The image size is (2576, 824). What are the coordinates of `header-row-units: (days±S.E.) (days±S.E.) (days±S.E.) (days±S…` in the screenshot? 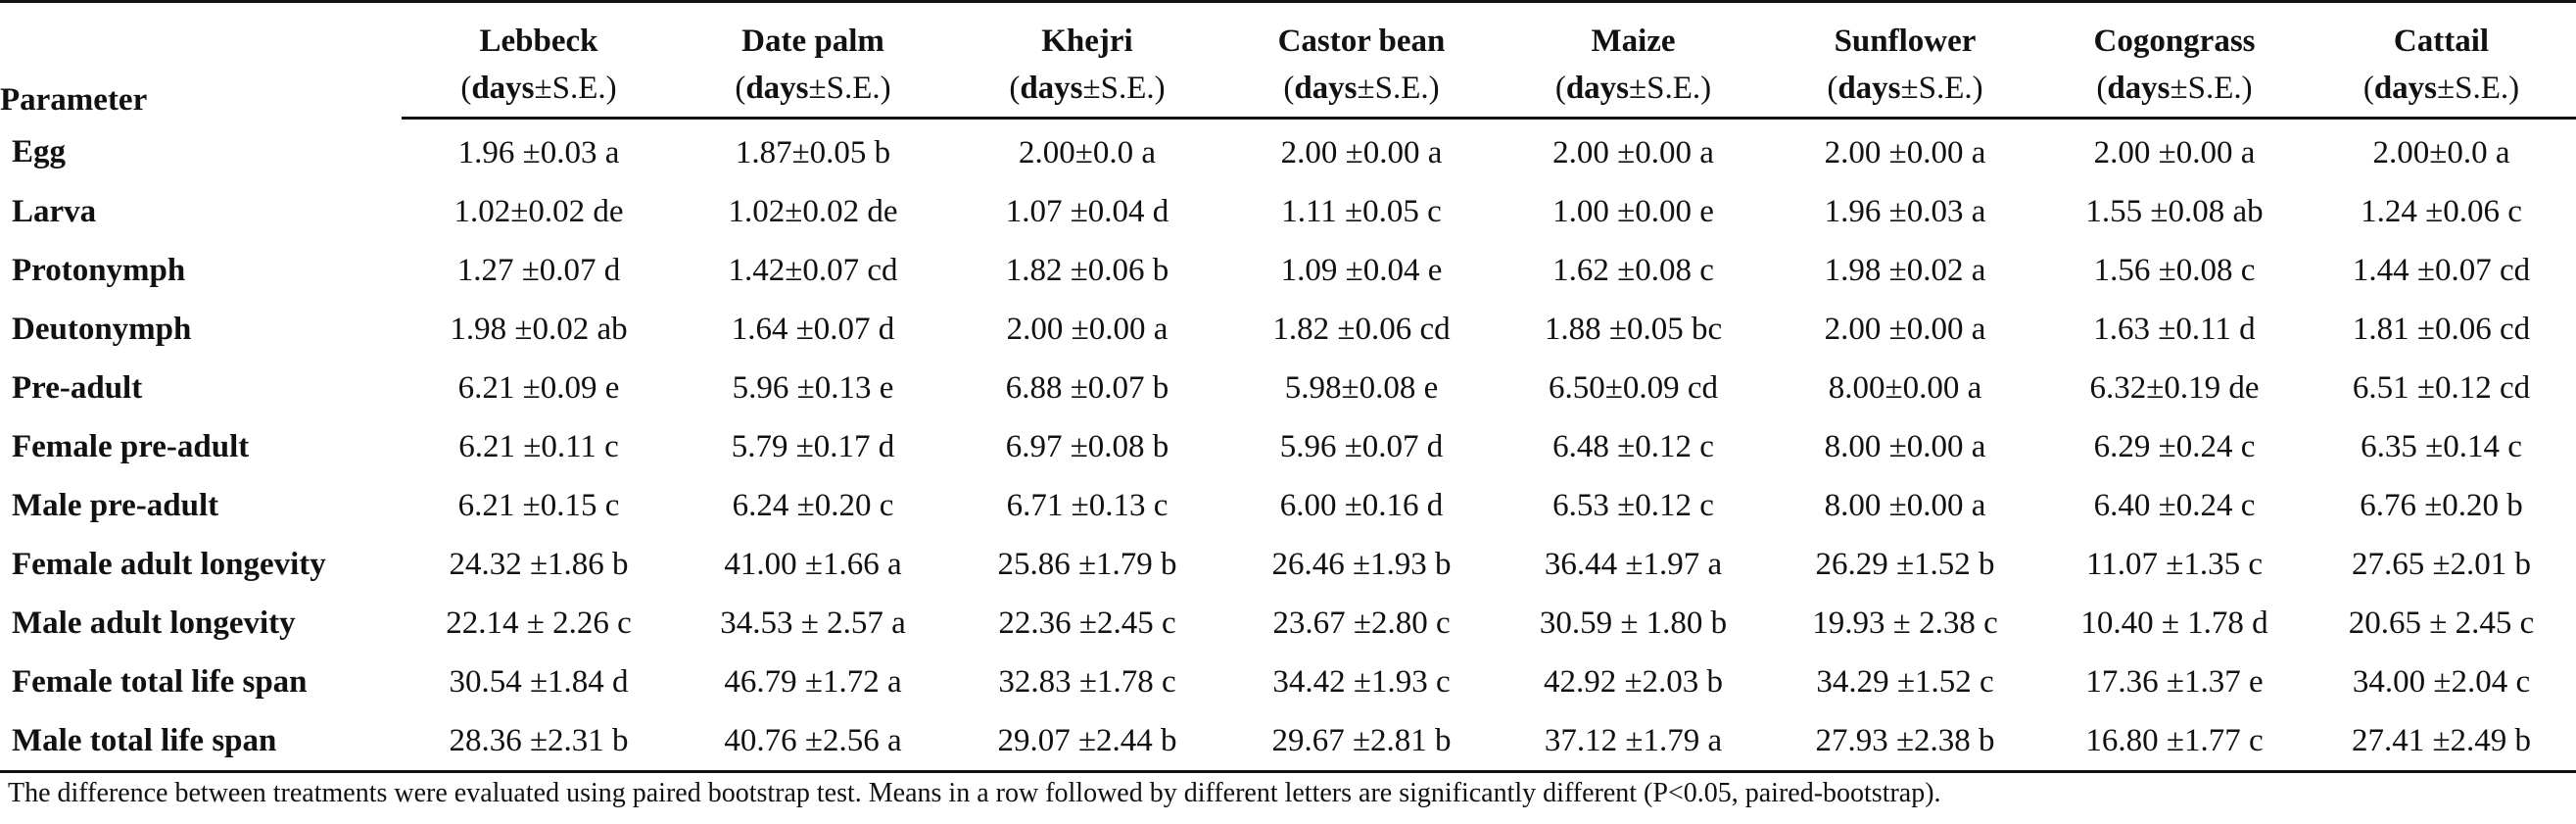 It's located at (1288, 90).